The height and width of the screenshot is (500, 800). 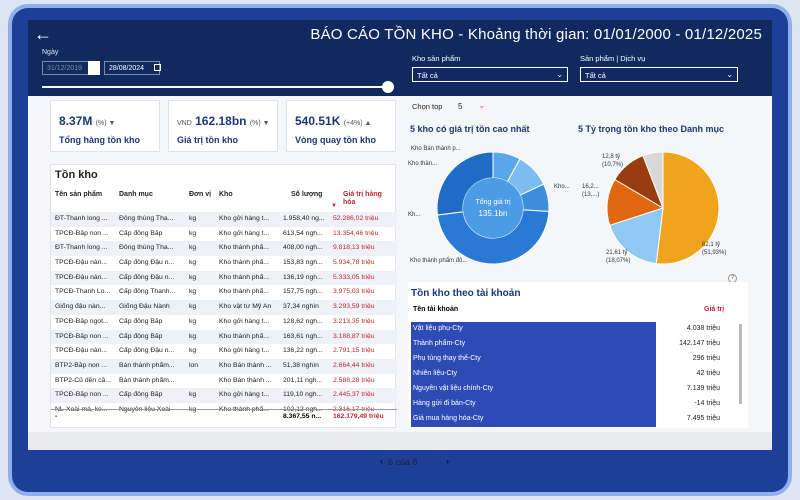 I want to click on table-row: Vật liệu phụ-Cty 4.038 triệu, so click(x=567, y=329).